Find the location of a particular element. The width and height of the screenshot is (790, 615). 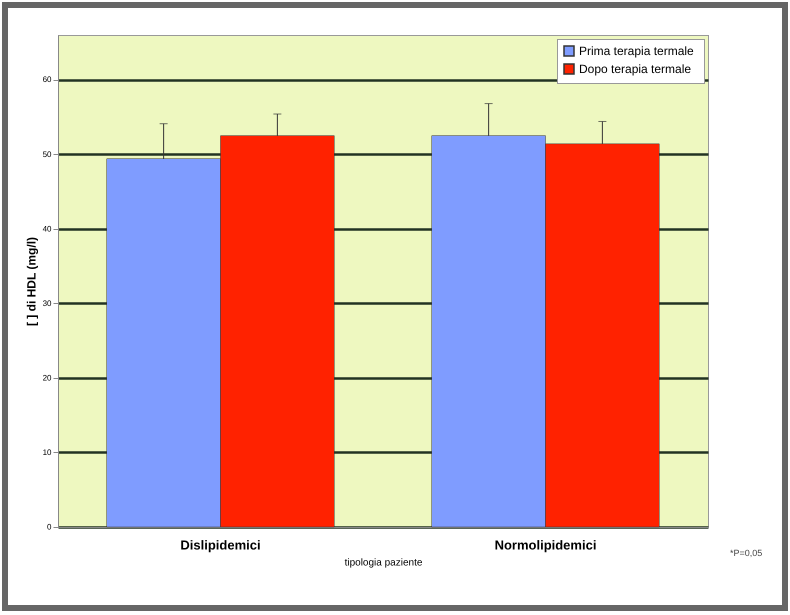

y-tick-label: 30 is located at coordinates (47, 303).